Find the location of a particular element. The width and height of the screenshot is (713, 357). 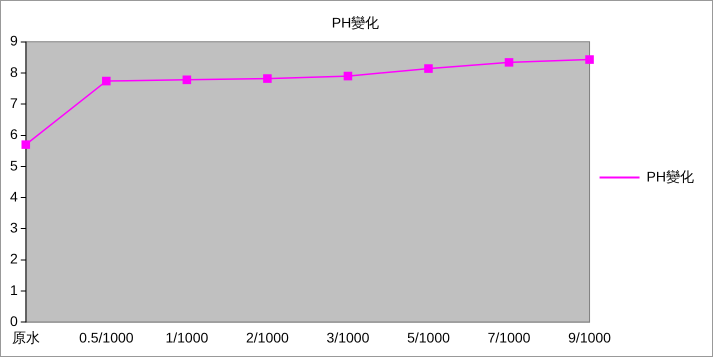

y-tick-label: 1 is located at coordinates (14, 290).